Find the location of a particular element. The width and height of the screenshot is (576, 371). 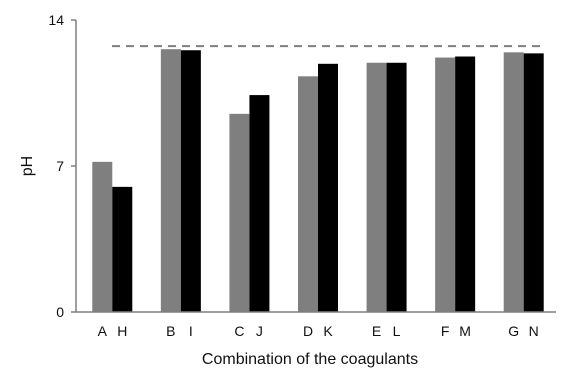

x-tick-label-H: H is located at coordinates (122, 331).